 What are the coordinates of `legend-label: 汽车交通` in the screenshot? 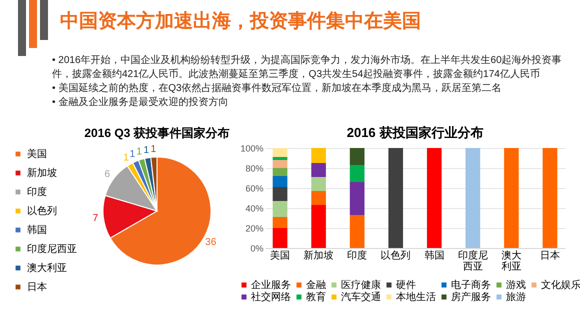 It's located at (361, 297).